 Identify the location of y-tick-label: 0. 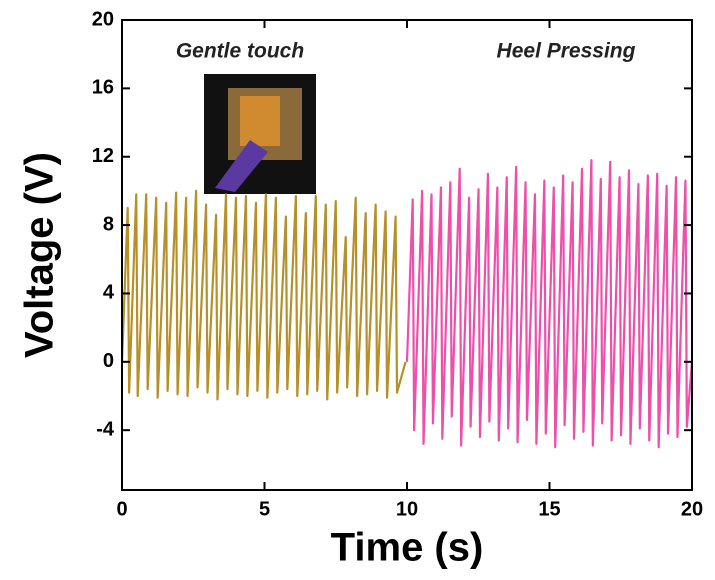
(108, 361).